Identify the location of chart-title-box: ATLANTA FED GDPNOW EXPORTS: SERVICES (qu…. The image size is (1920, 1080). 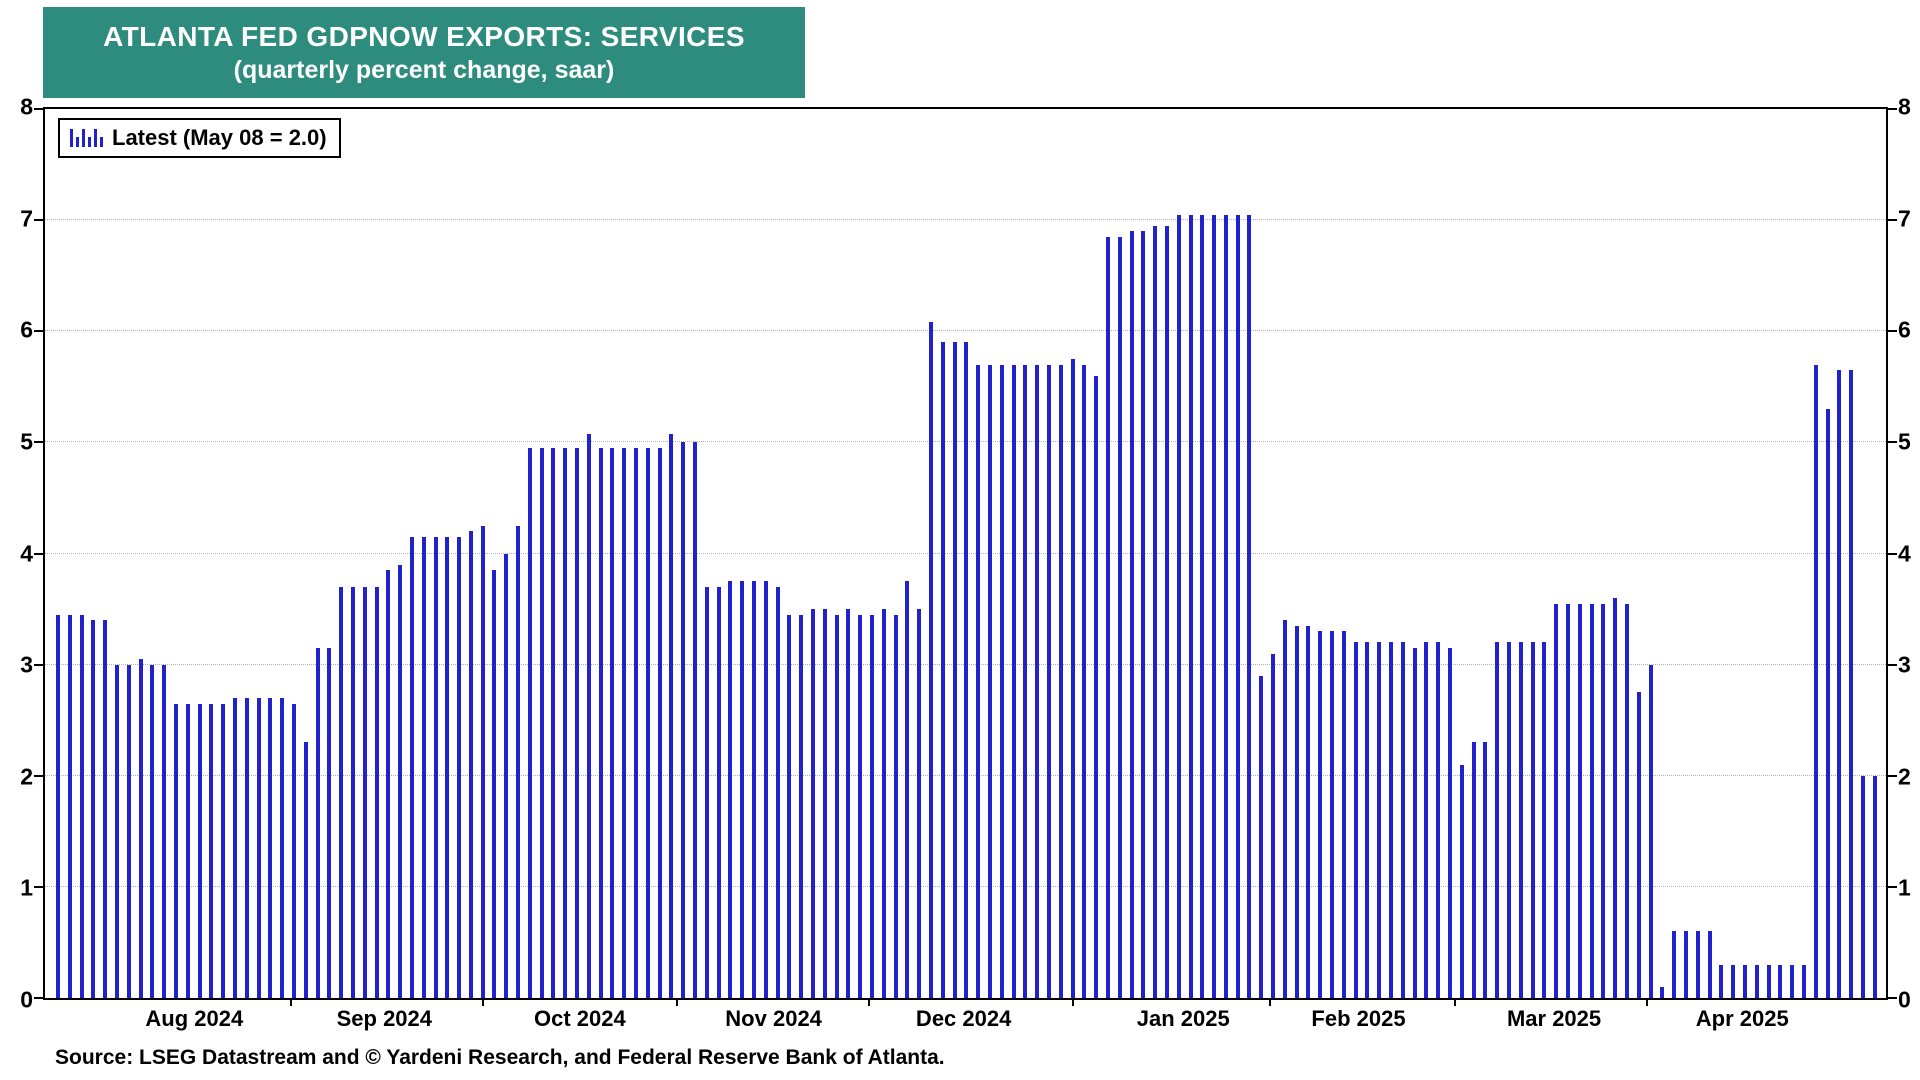
(424, 52).